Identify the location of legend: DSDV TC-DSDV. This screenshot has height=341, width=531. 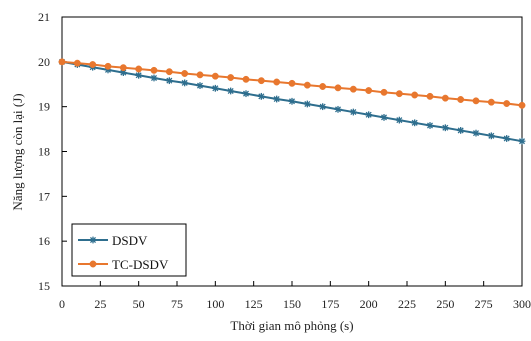
(129, 250).